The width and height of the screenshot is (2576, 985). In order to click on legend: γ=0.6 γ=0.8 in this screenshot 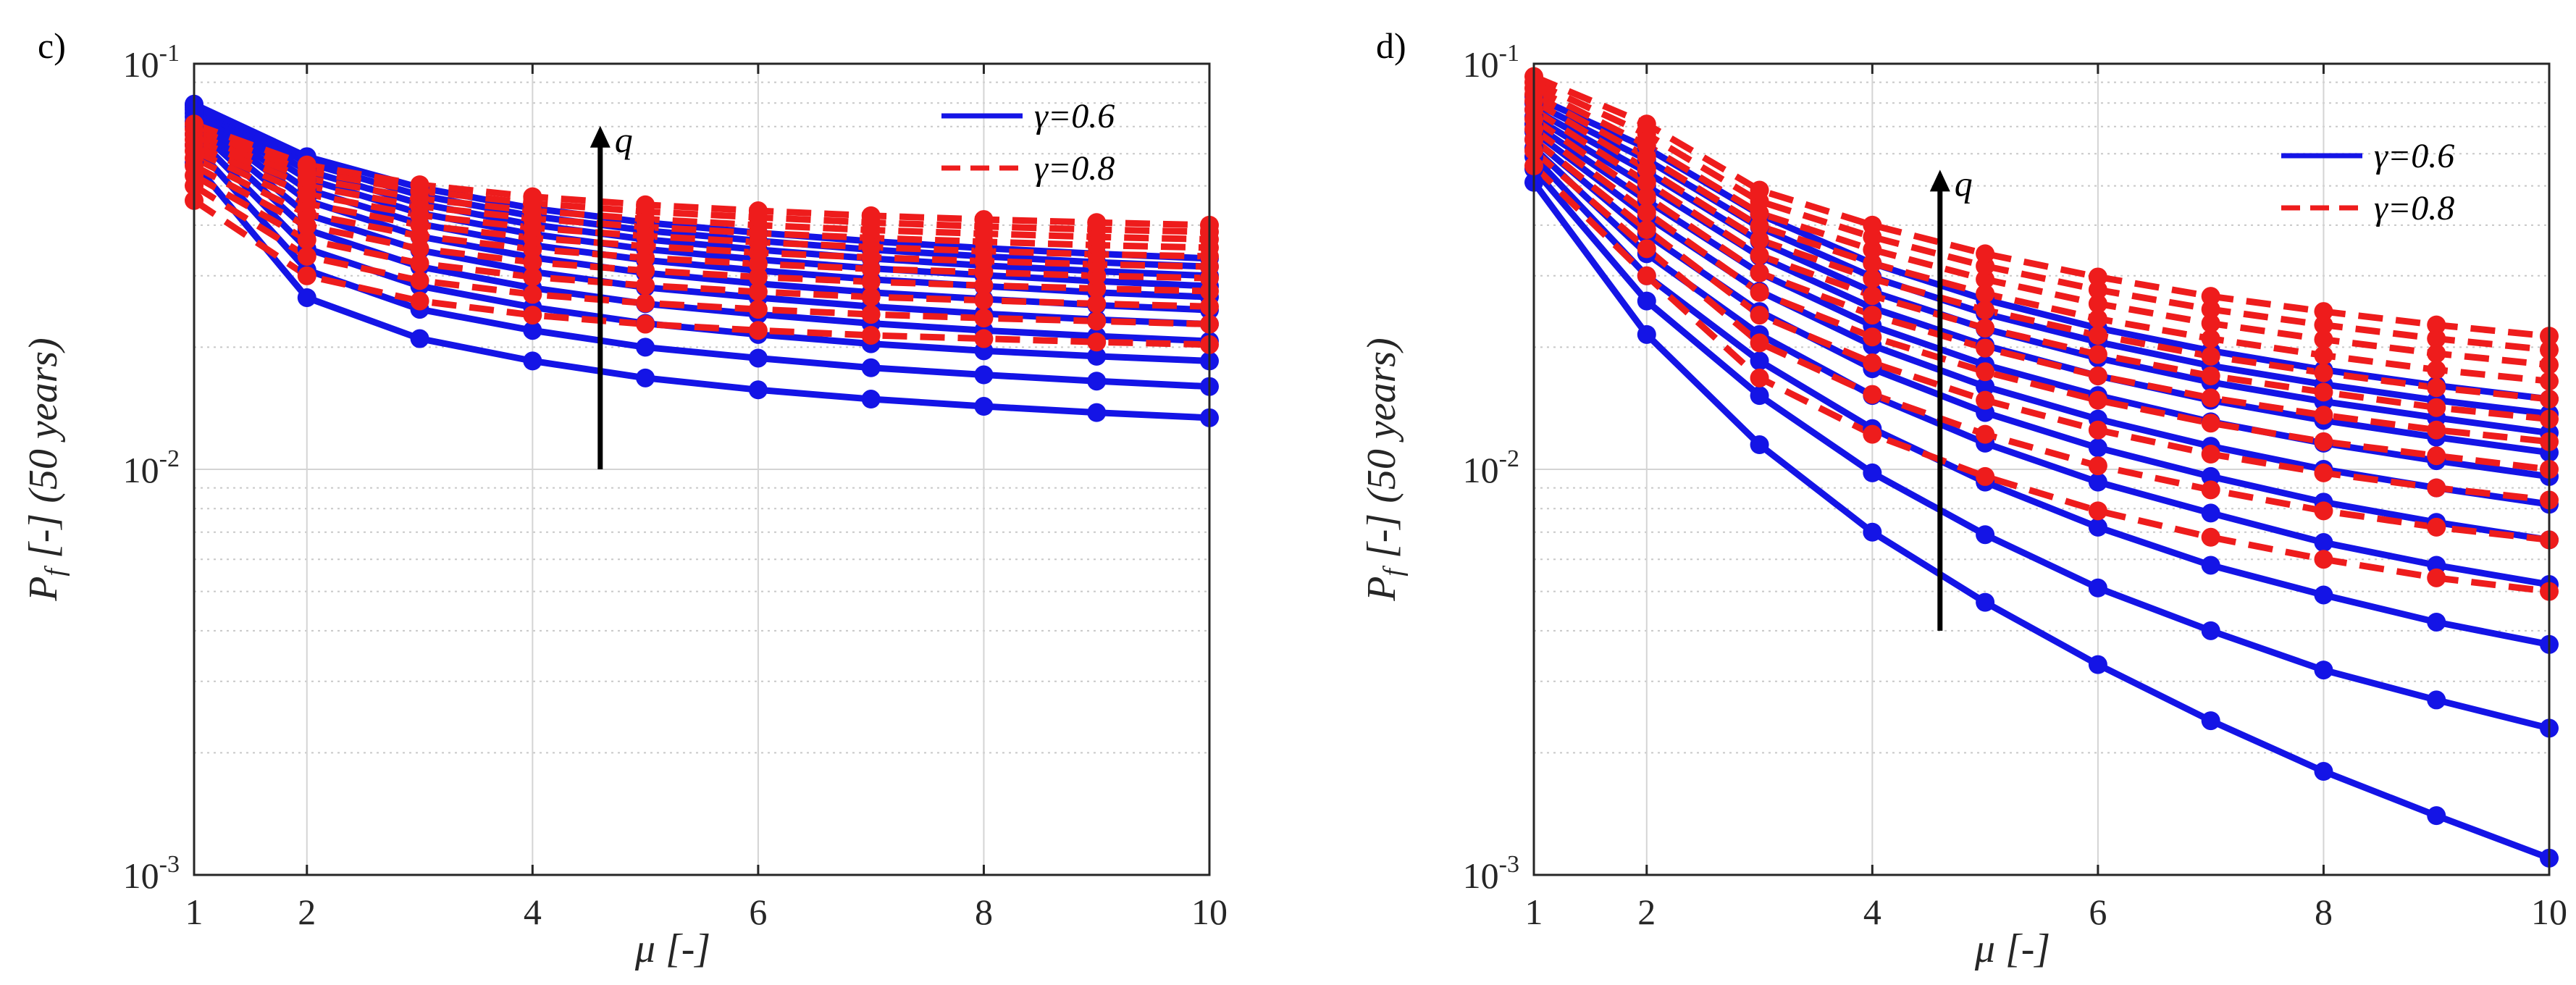, I will do `click(2367, 182)`.